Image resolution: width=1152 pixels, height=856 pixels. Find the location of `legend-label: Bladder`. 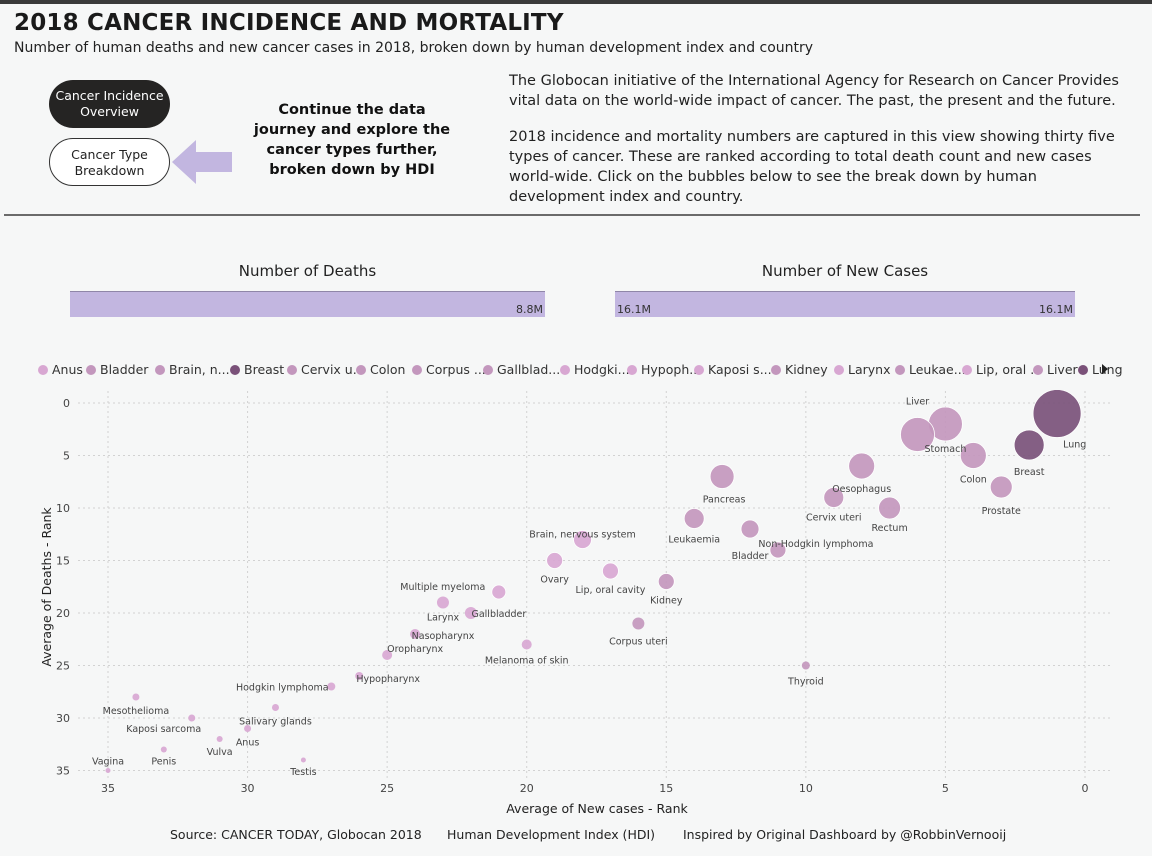

legend-label: Bladder is located at coordinates (124, 369).